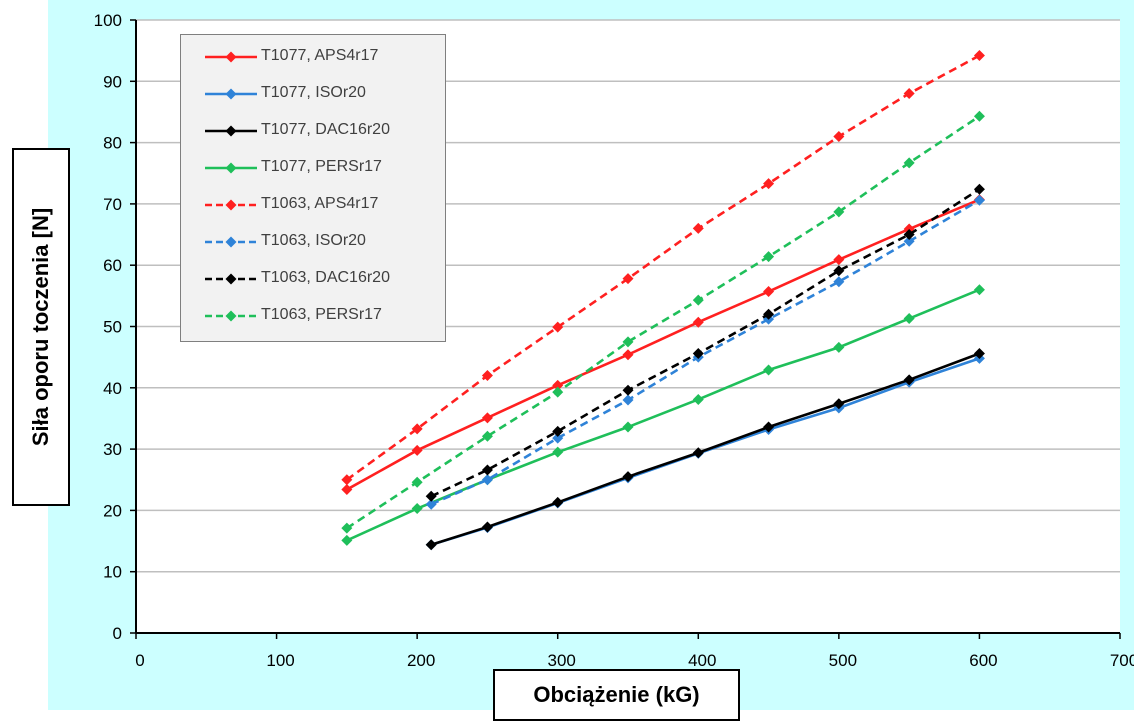 The width and height of the screenshot is (1134, 724). Describe the element at coordinates (112, 327) in the screenshot. I see `y-tick-label: 50` at that location.